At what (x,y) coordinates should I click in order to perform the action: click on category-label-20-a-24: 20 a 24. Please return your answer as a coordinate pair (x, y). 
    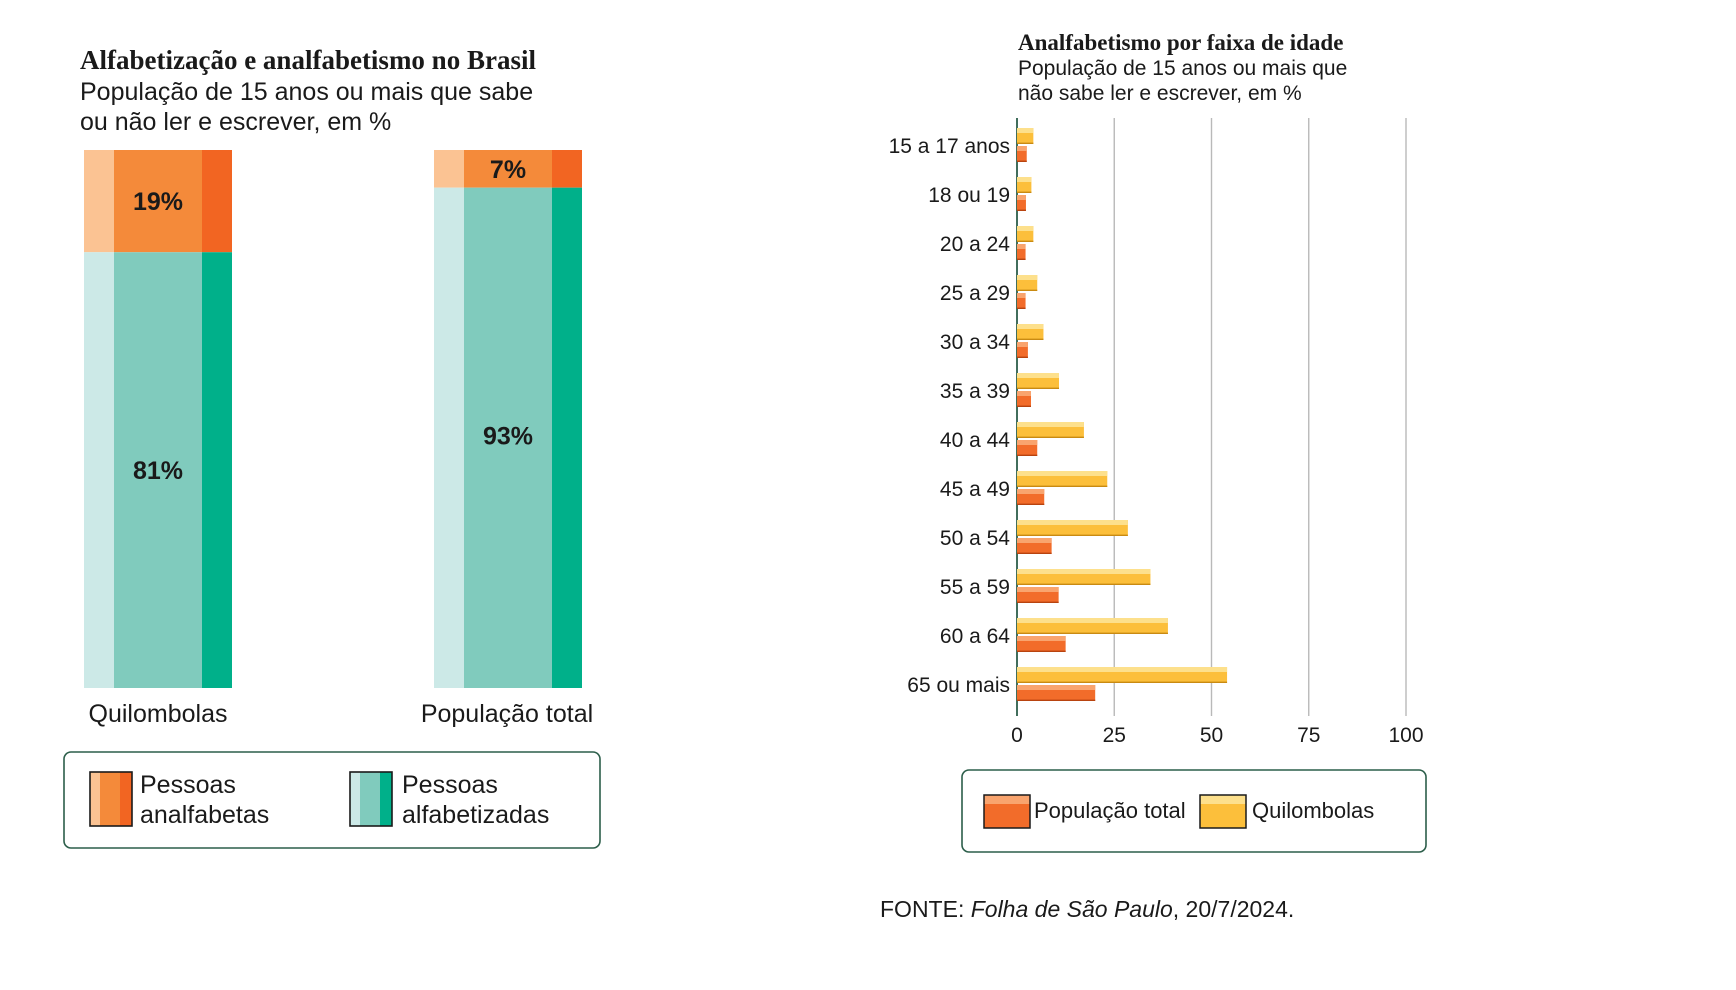
    Looking at the image, I should click on (975, 244).